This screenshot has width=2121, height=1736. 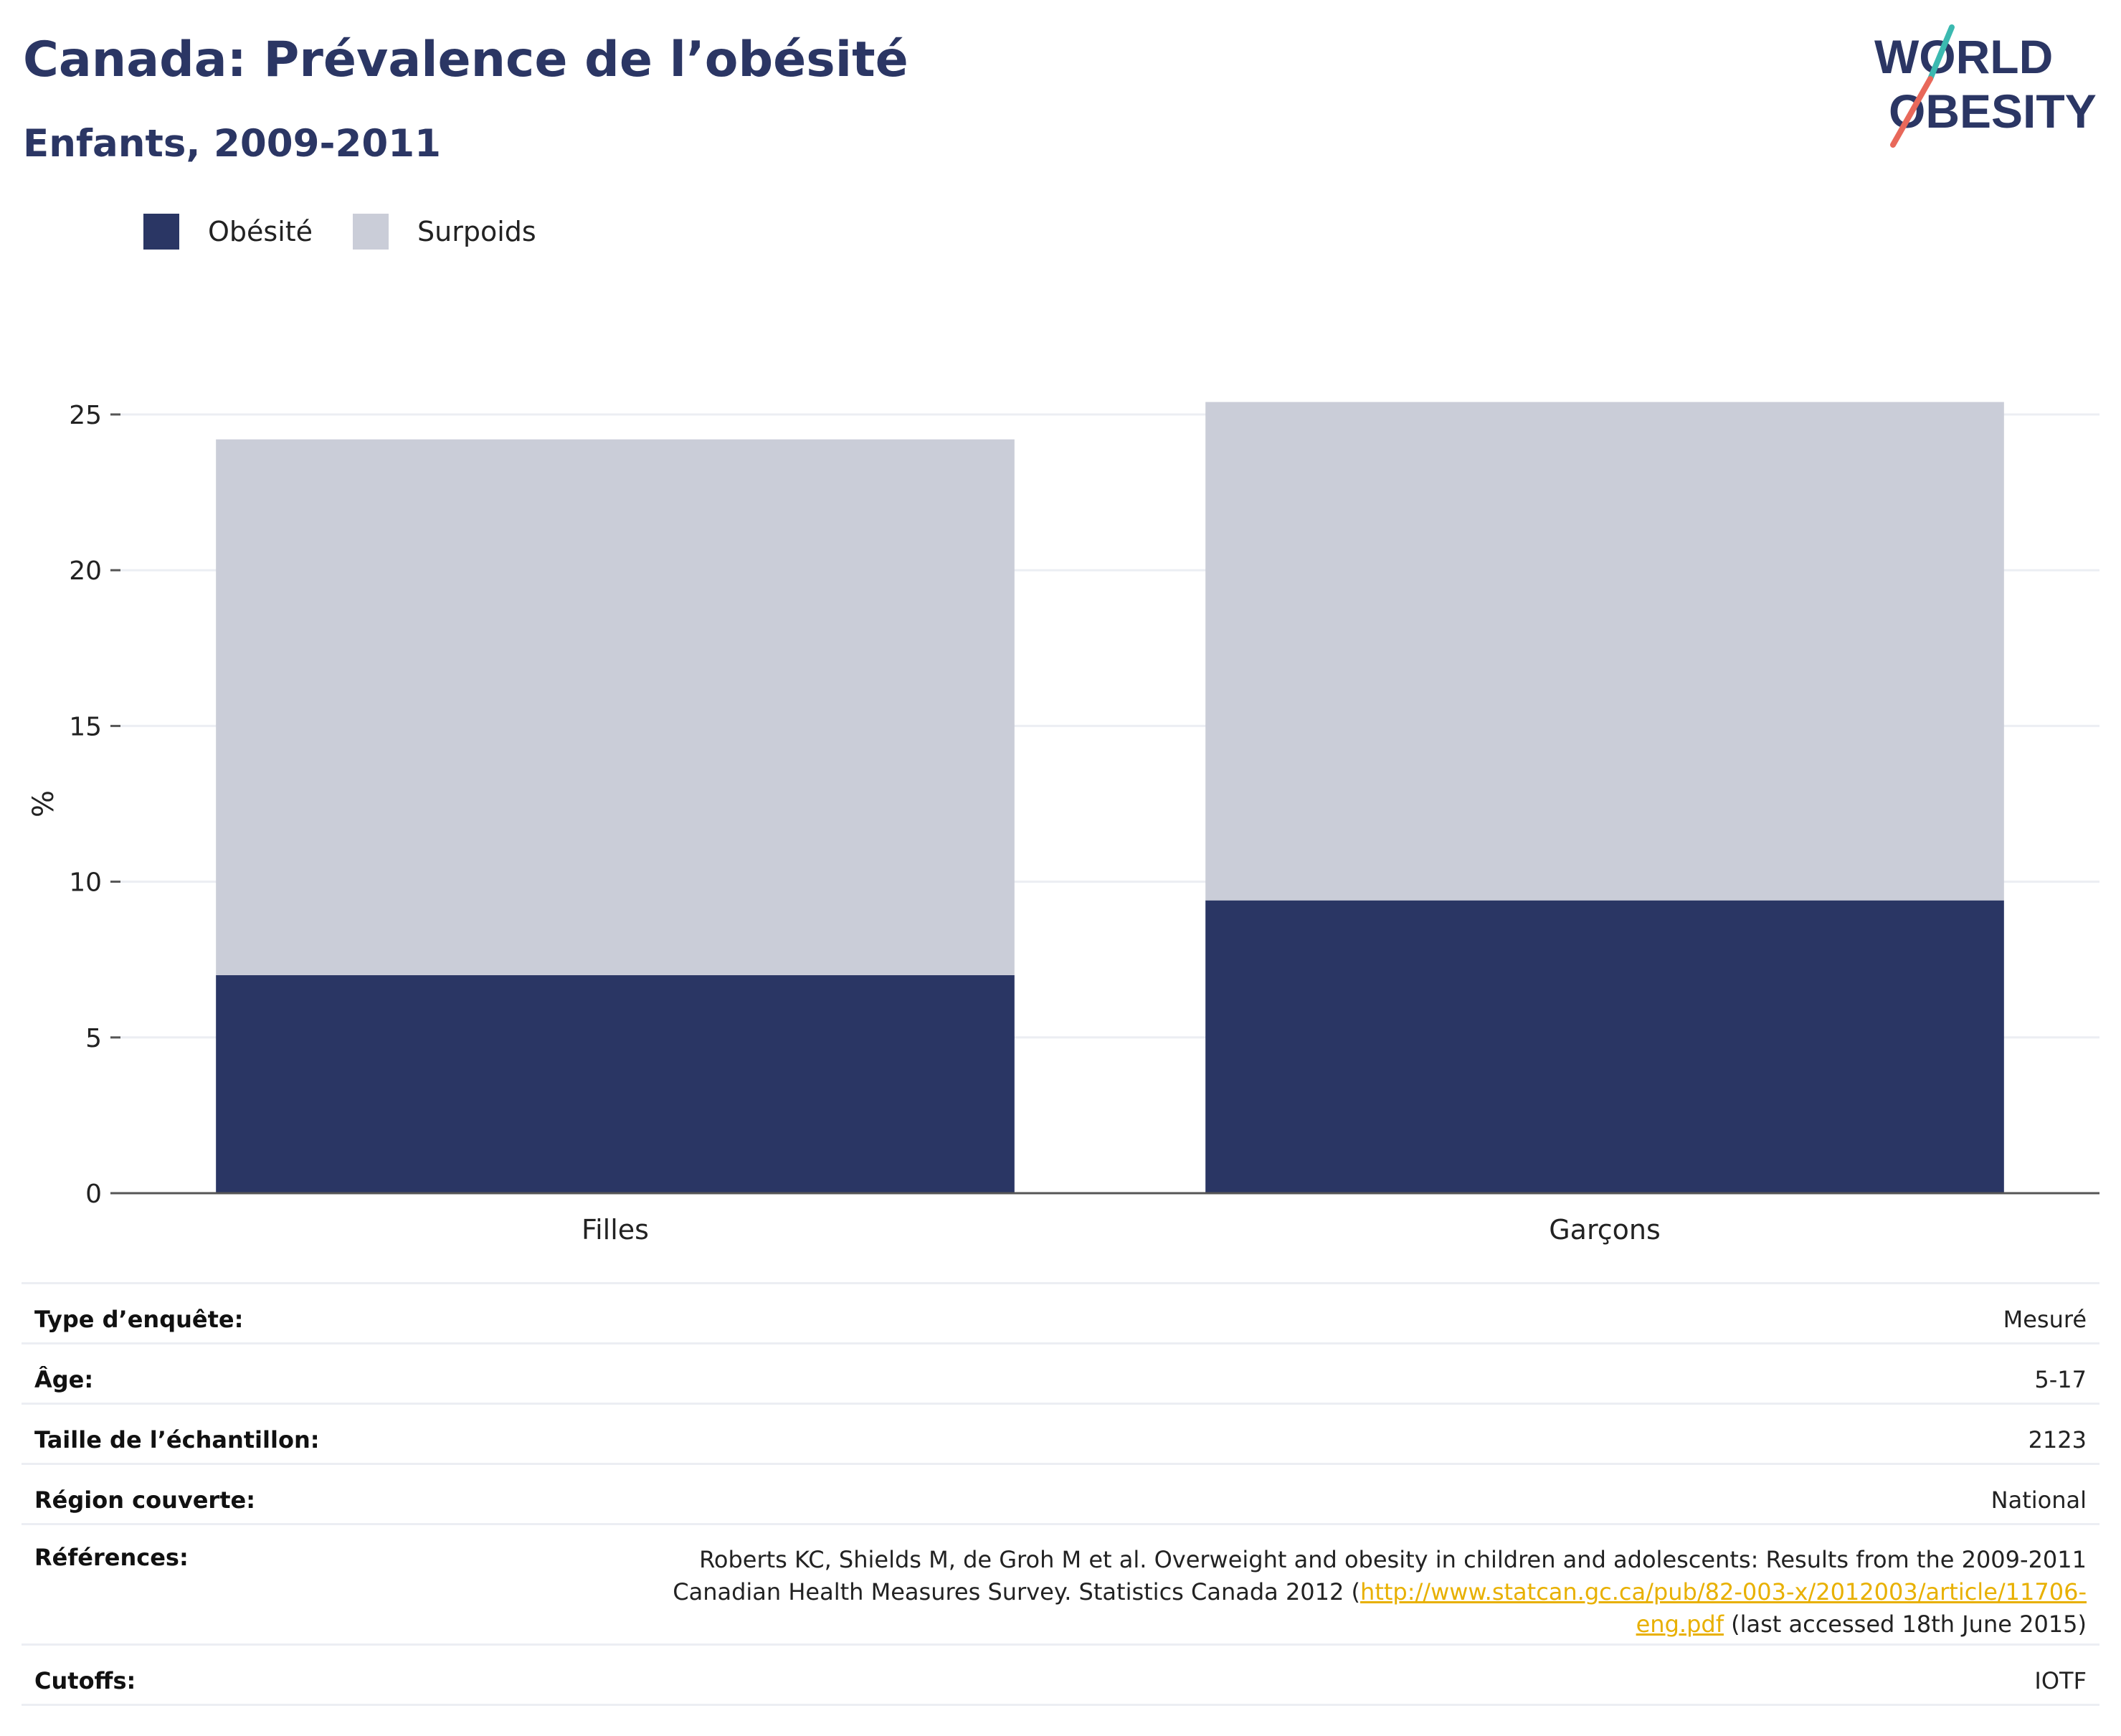 I want to click on y-axis-label: %, so click(x=43, y=803).